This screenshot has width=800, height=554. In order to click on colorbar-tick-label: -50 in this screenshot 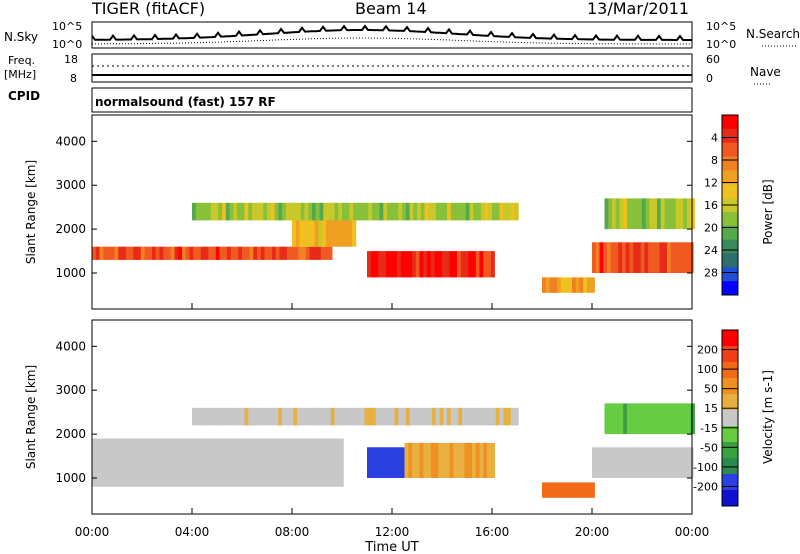, I will do `click(709, 447)`.